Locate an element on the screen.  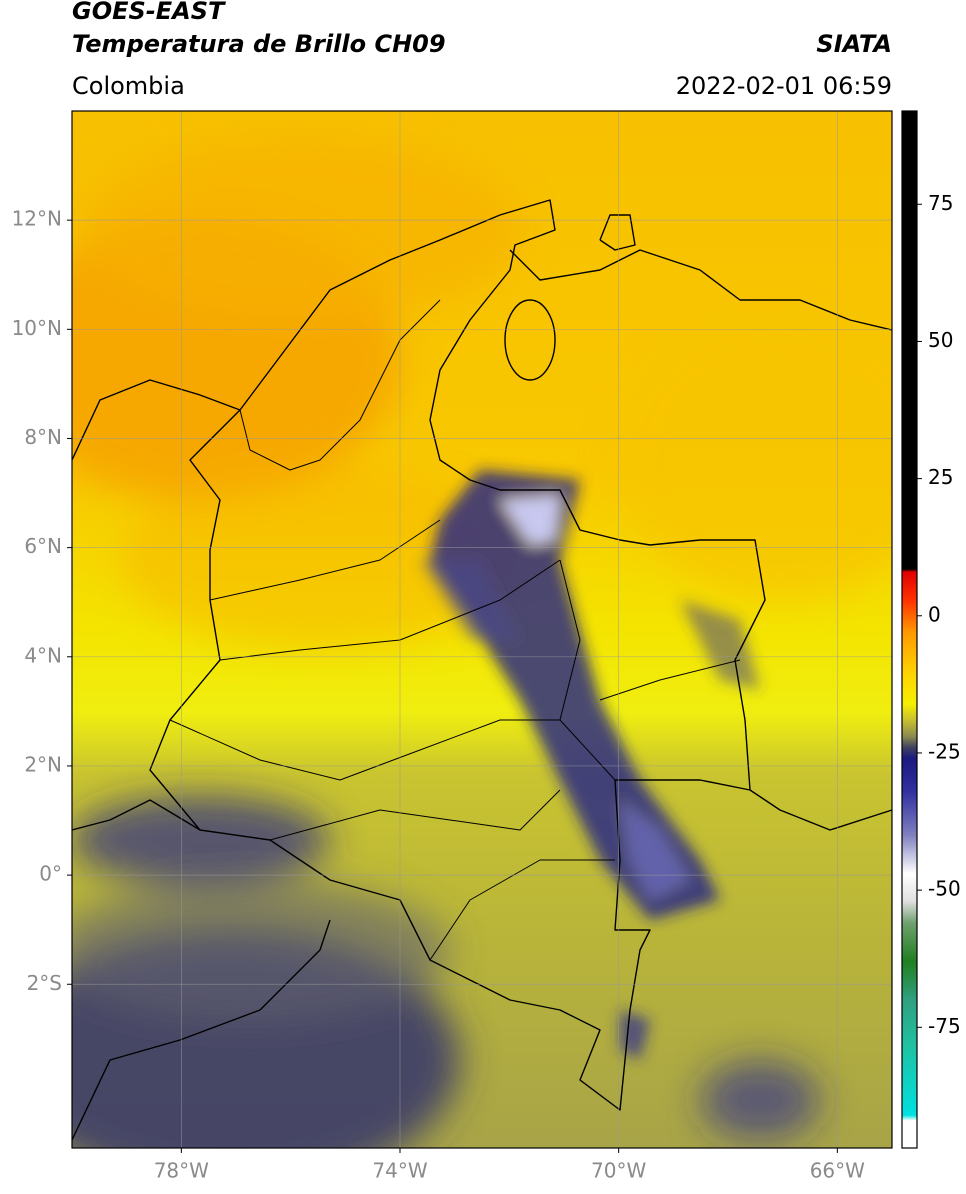
colorbar-tick-label: 50 is located at coordinates (940, 340).